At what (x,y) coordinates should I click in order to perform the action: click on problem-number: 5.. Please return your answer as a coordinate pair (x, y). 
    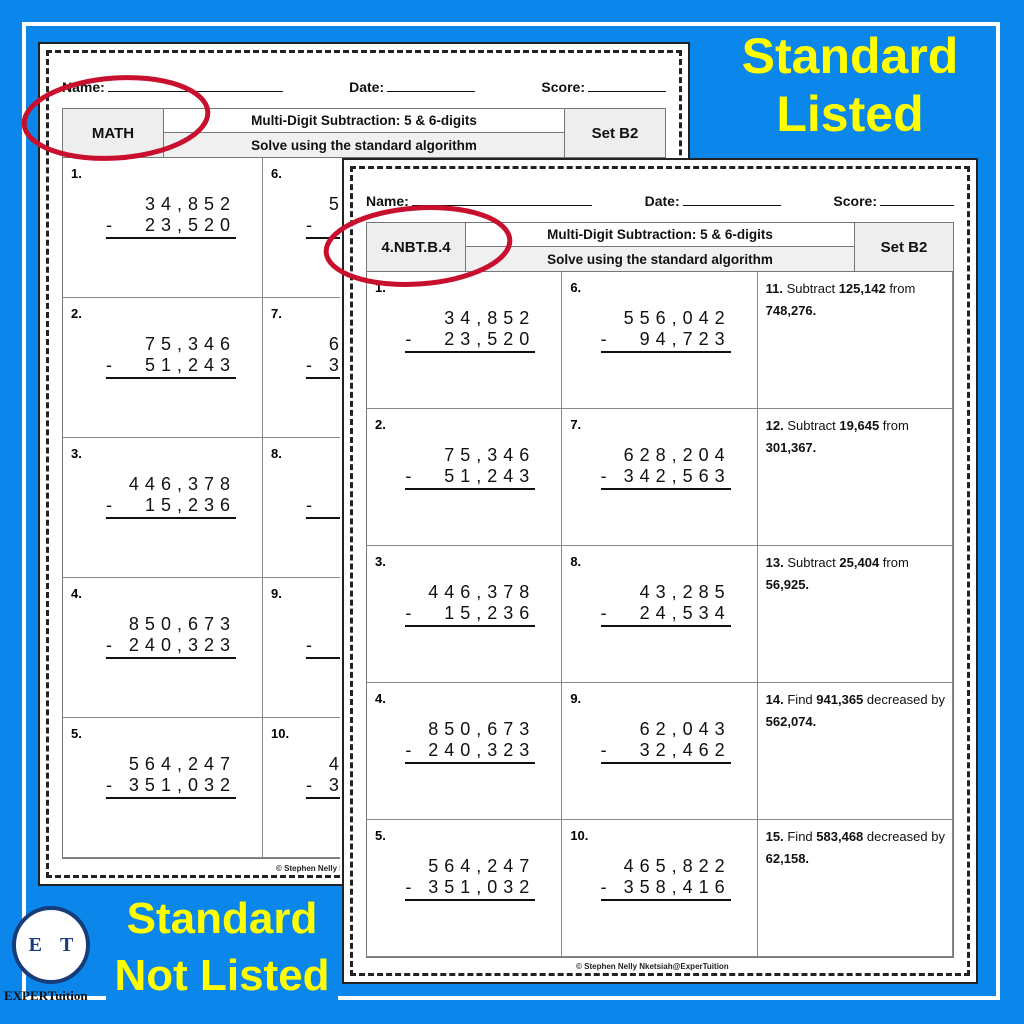
    Looking at the image, I should click on (76, 733).